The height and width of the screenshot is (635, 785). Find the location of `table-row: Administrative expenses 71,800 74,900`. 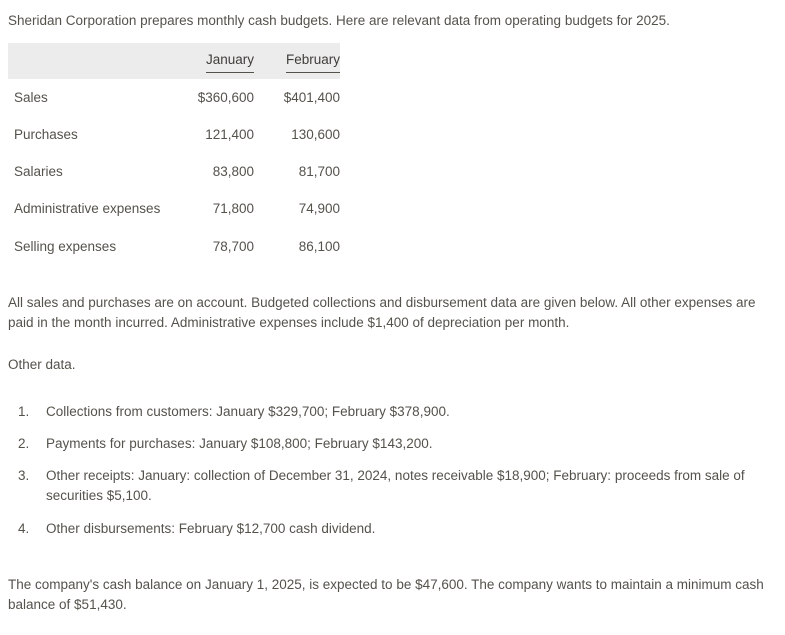

table-row: Administrative expenses 71,800 74,900 is located at coordinates (174, 208).